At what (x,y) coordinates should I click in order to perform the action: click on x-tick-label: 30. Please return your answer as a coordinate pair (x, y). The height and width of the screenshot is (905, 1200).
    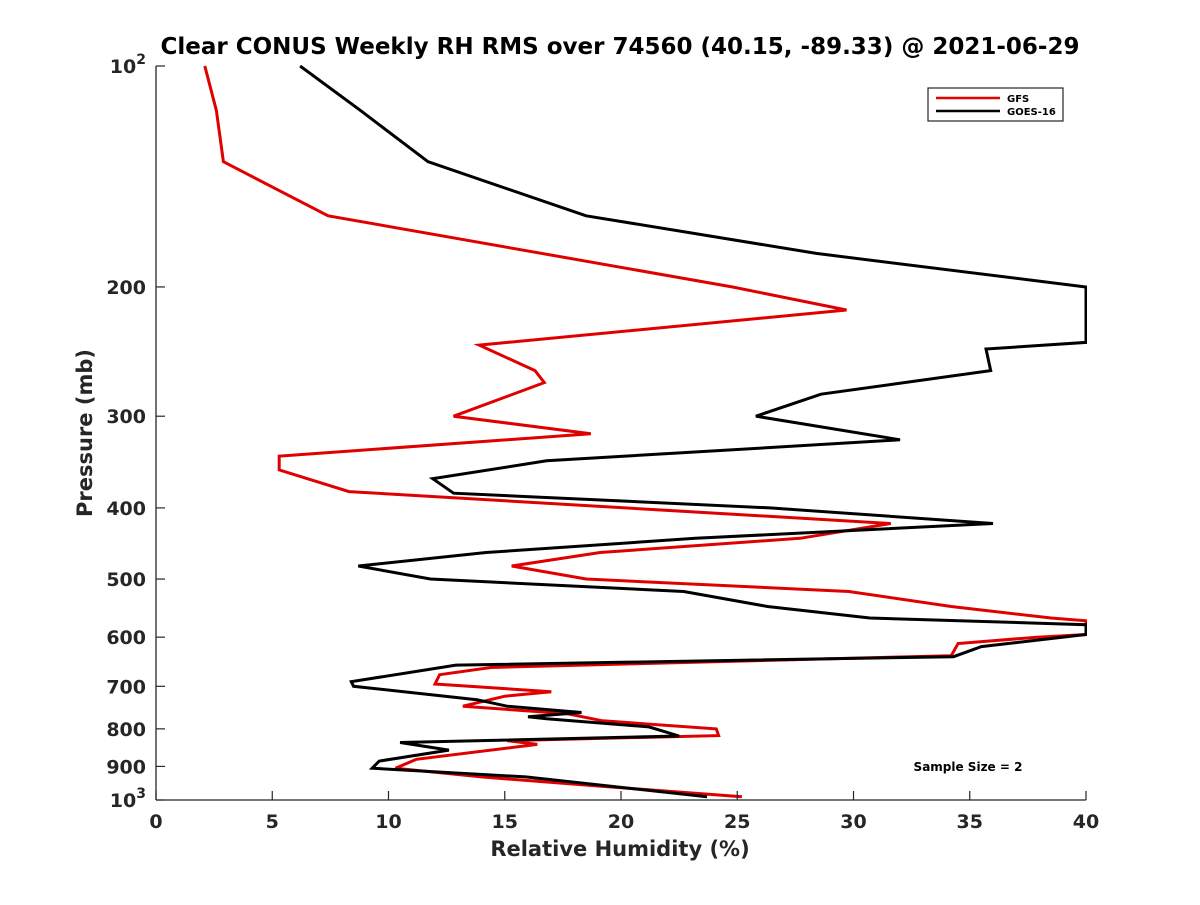
    Looking at the image, I should click on (853, 822).